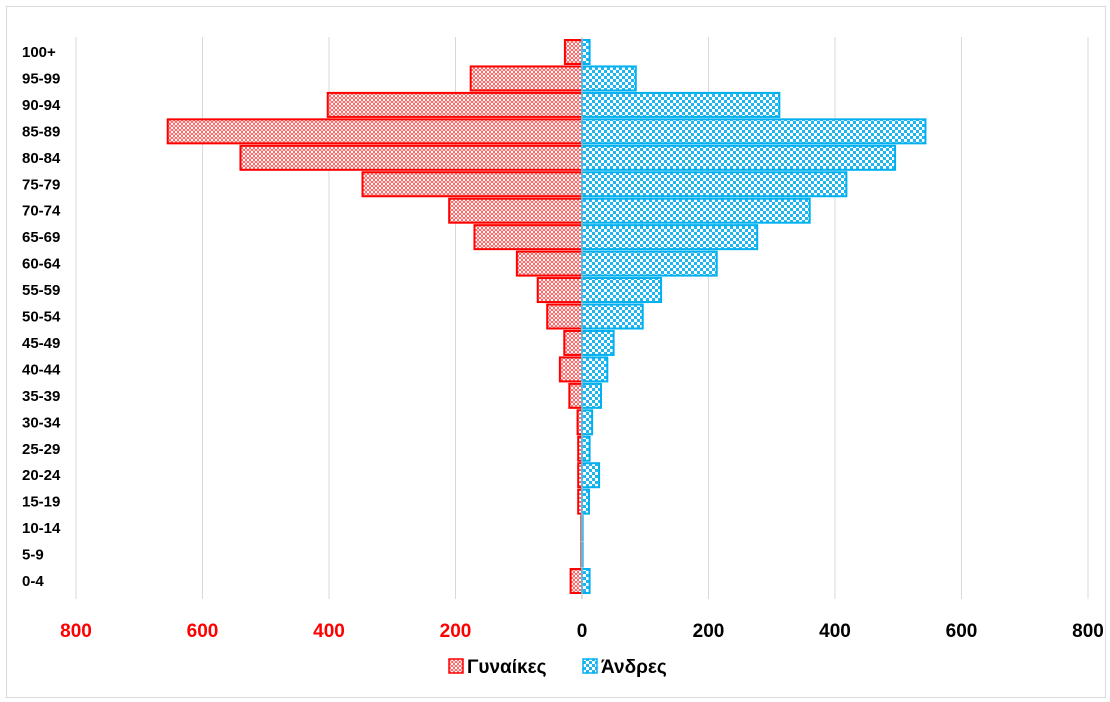 The width and height of the screenshot is (1110, 702). What do you see at coordinates (41, 528) in the screenshot?
I see `category-label: 10-14` at bounding box center [41, 528].